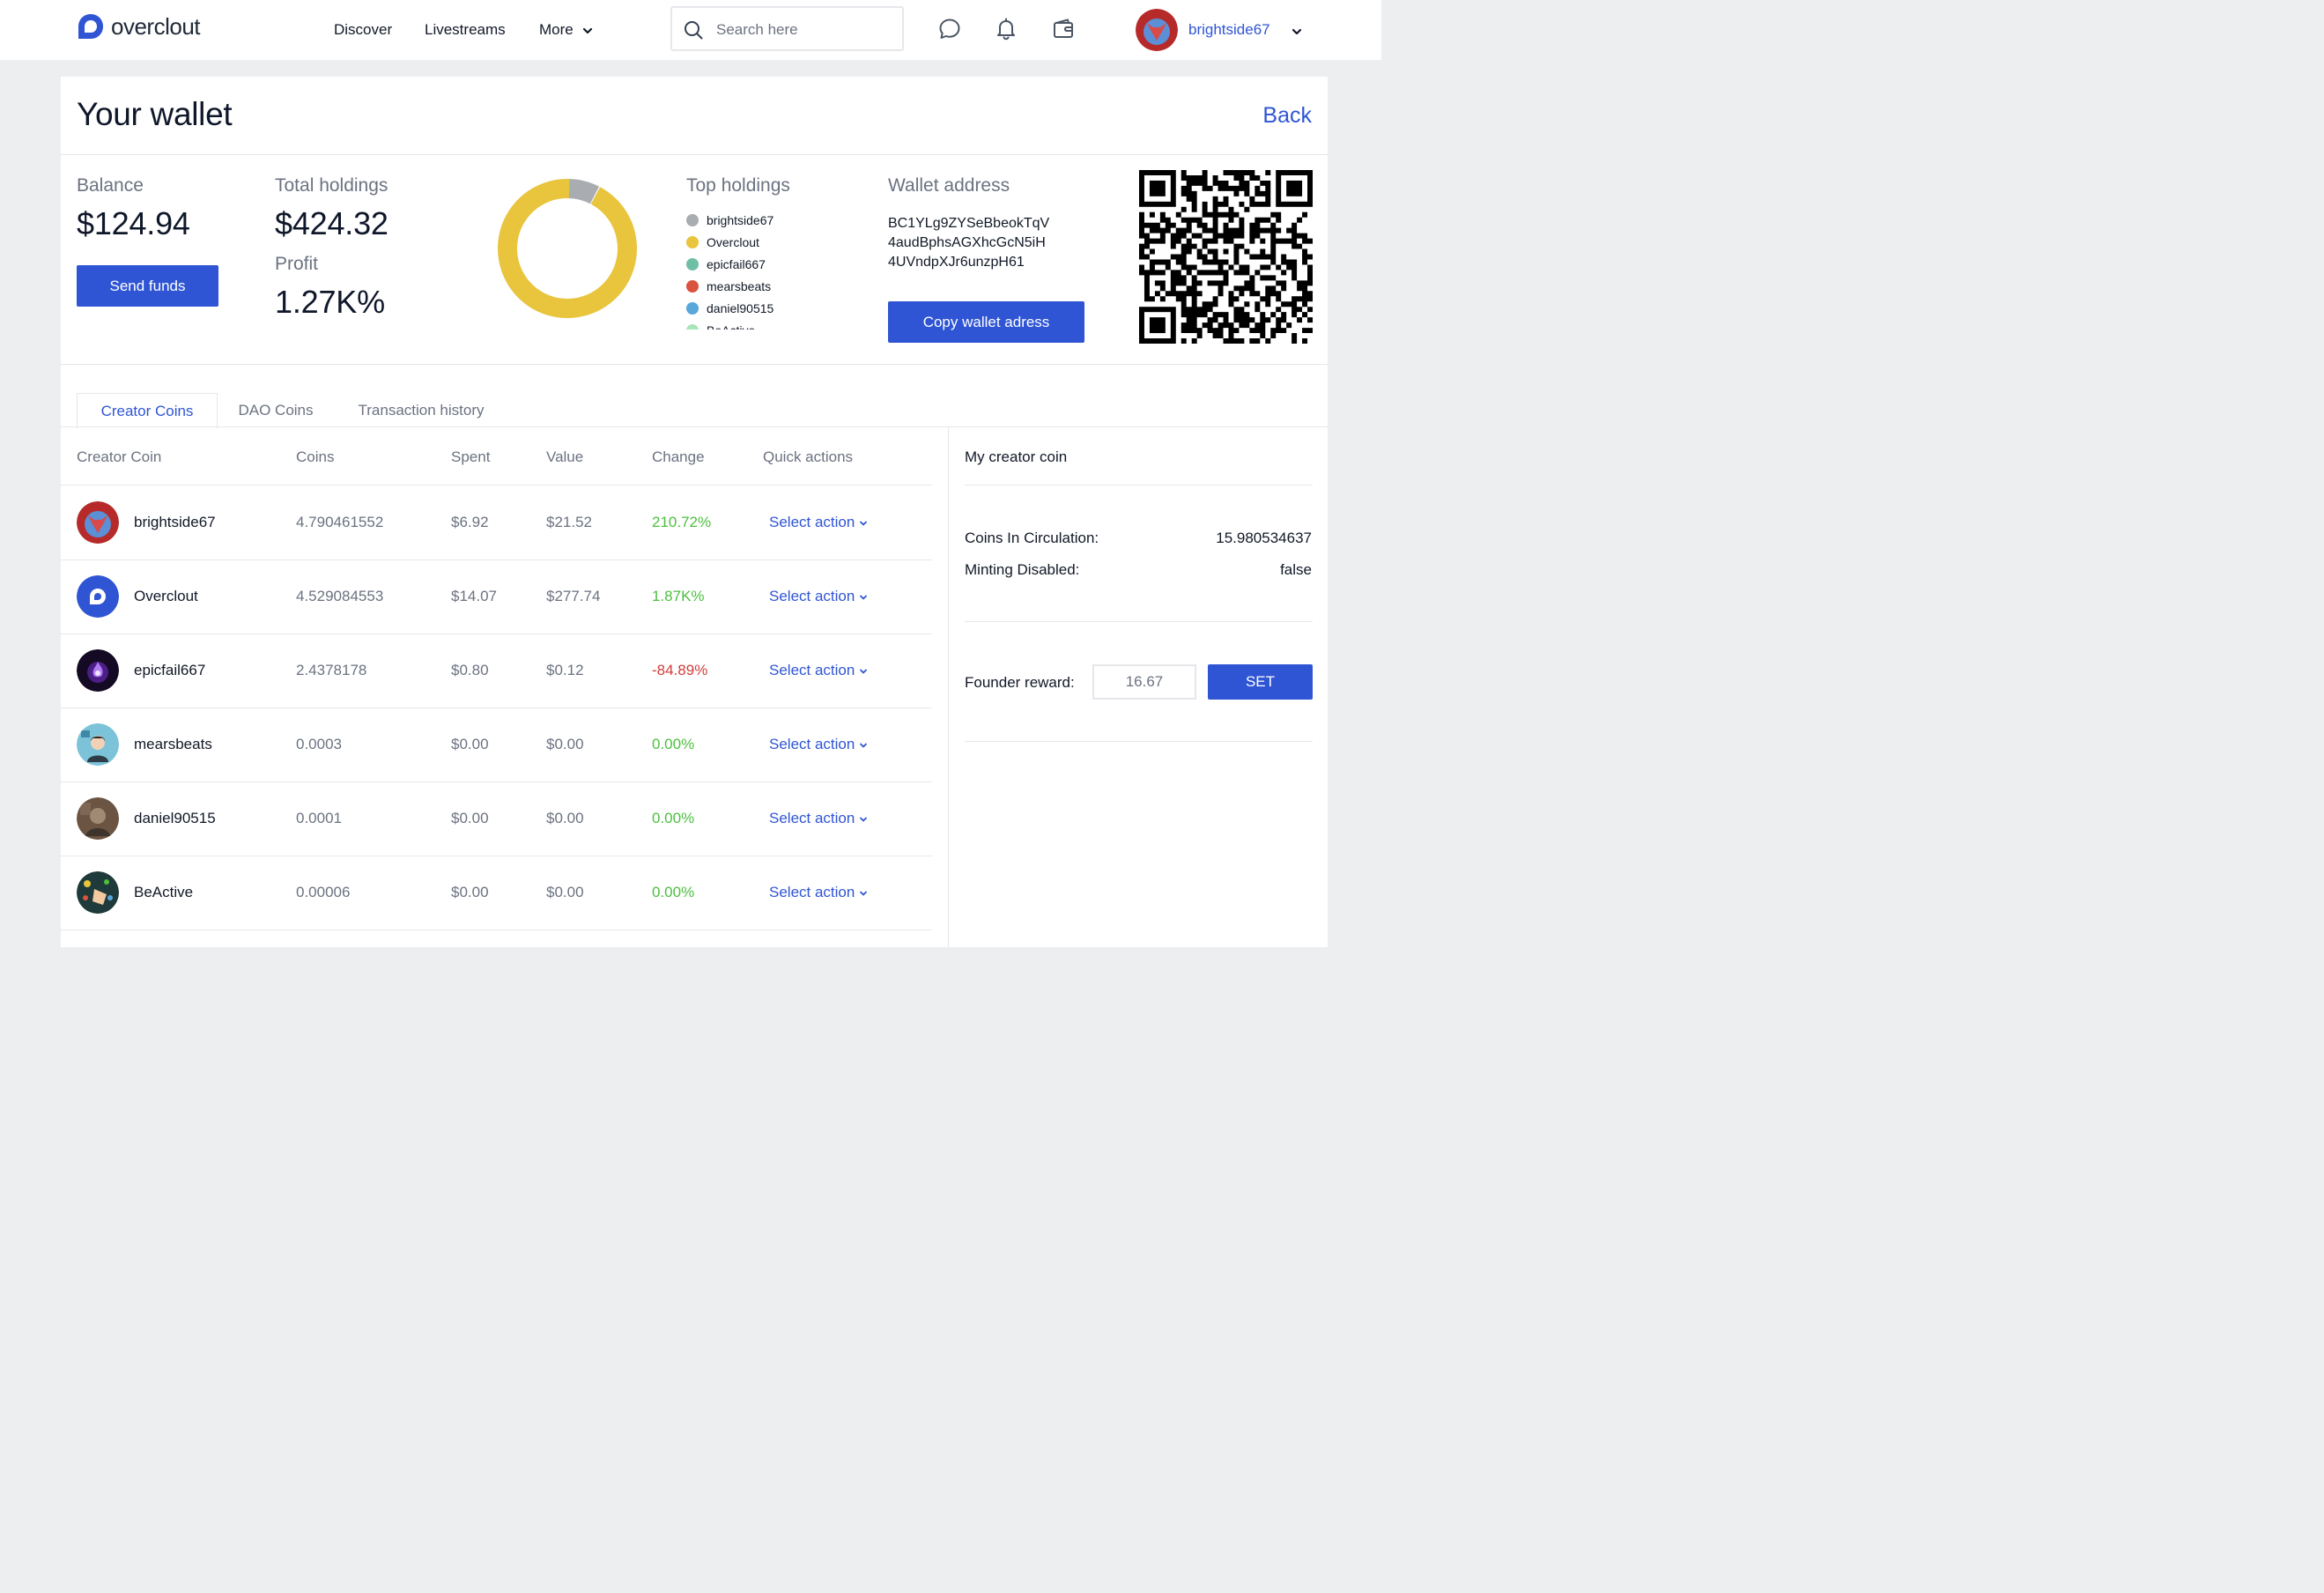  Describe the element at coordinates (363, 29) in the screenshot. I see `nav-discover: Discover` at that location.